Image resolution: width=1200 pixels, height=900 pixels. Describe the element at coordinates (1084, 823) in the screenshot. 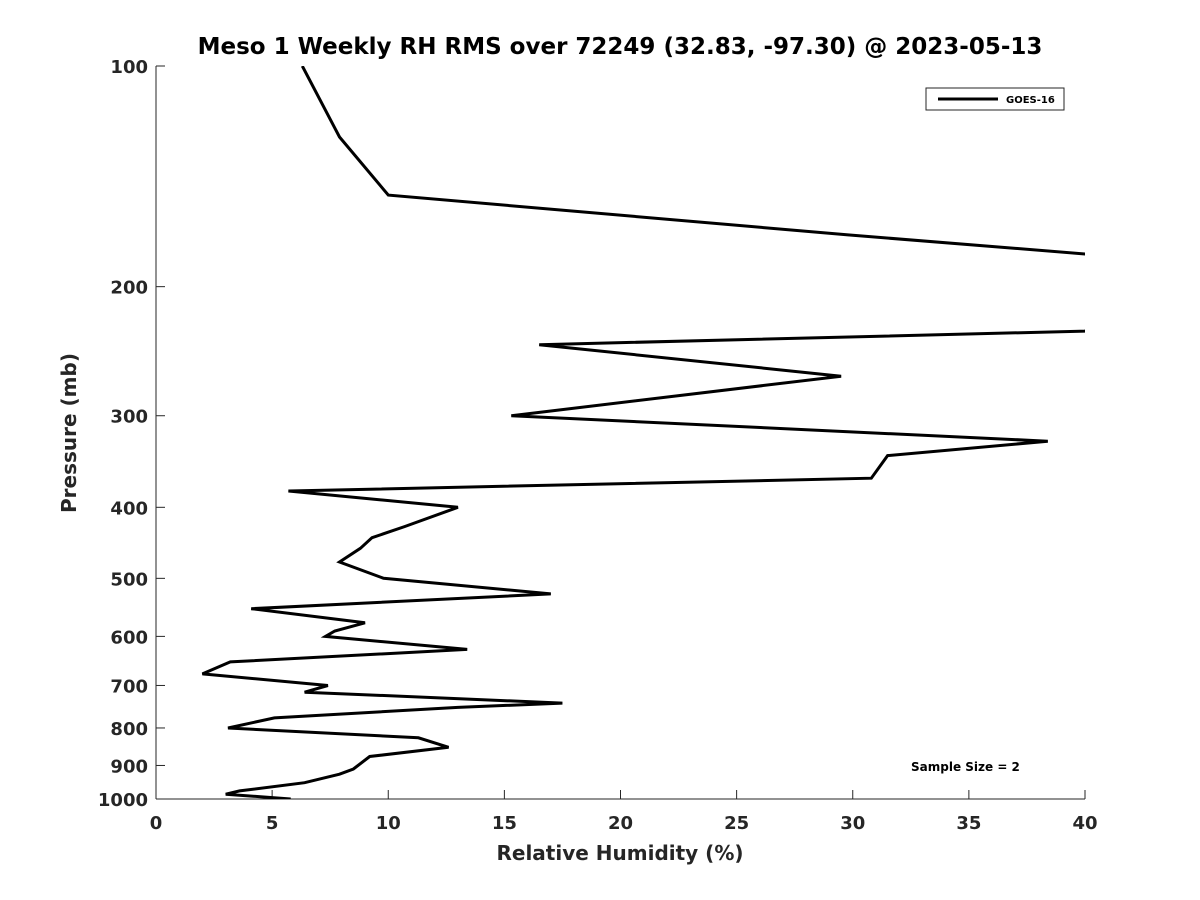

I see `x-tick-label: 40` at that location.